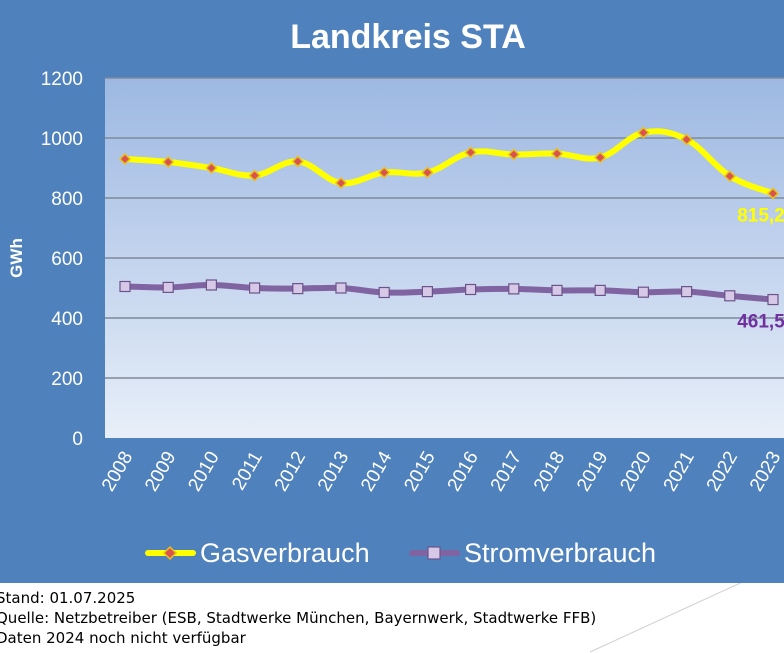 The width and height of the screenshot is (784, 653). I want to click on series-line-gasverbrauch, so click(449, 162).